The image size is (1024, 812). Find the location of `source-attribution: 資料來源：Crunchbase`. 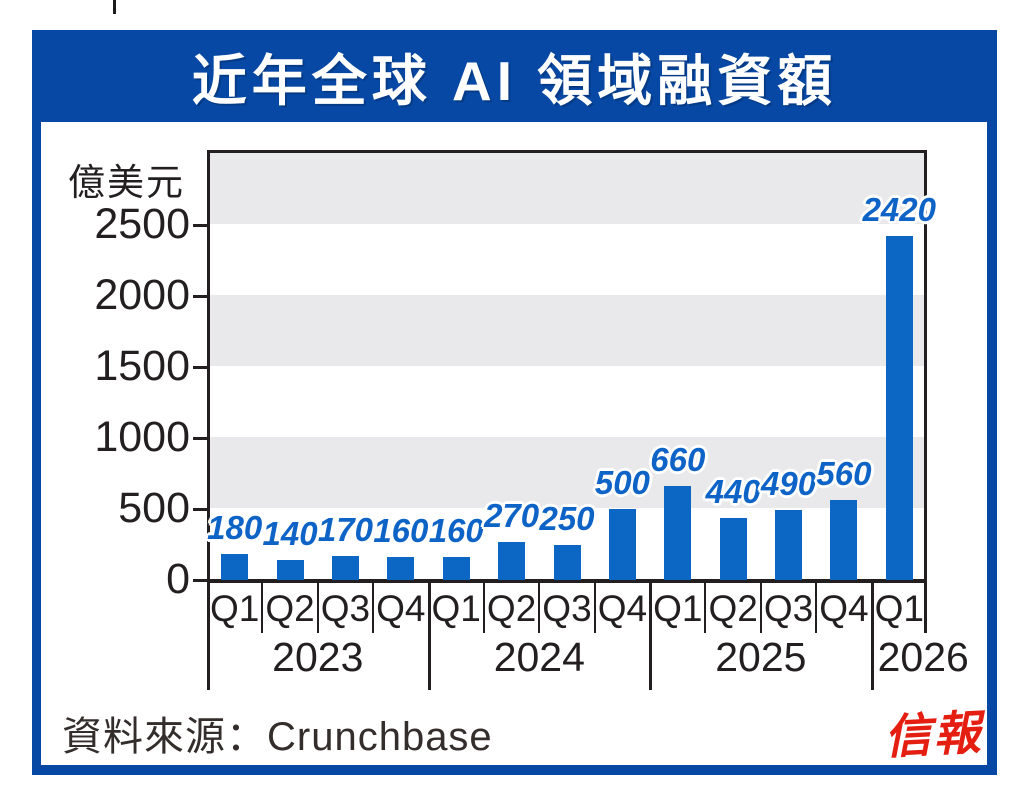

source-attribution: 資料來源：Crunchbase is located at coordinates (277, 737).